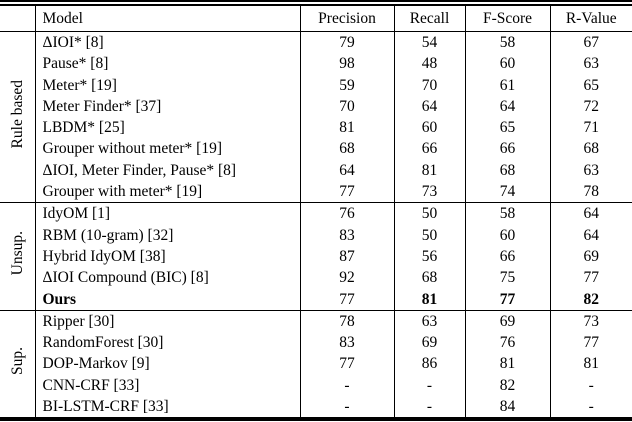 The height and width of the screenshot is (422, 632). What do you see at coordinates (507, 170) in the screenshot?
I see `fscore-cell: 68` at bounding box center [507, 170].